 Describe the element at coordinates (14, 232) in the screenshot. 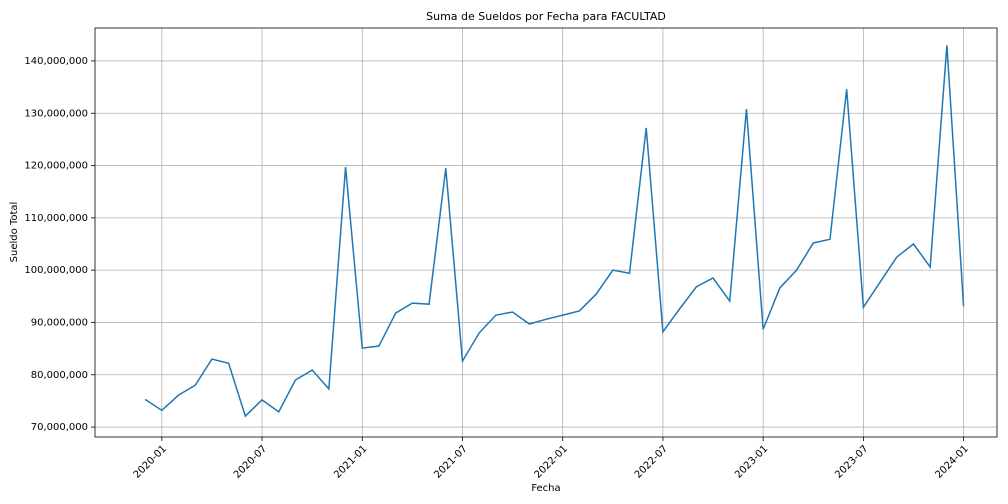

I see `y-axis-label: Sueldo Total` at that location.